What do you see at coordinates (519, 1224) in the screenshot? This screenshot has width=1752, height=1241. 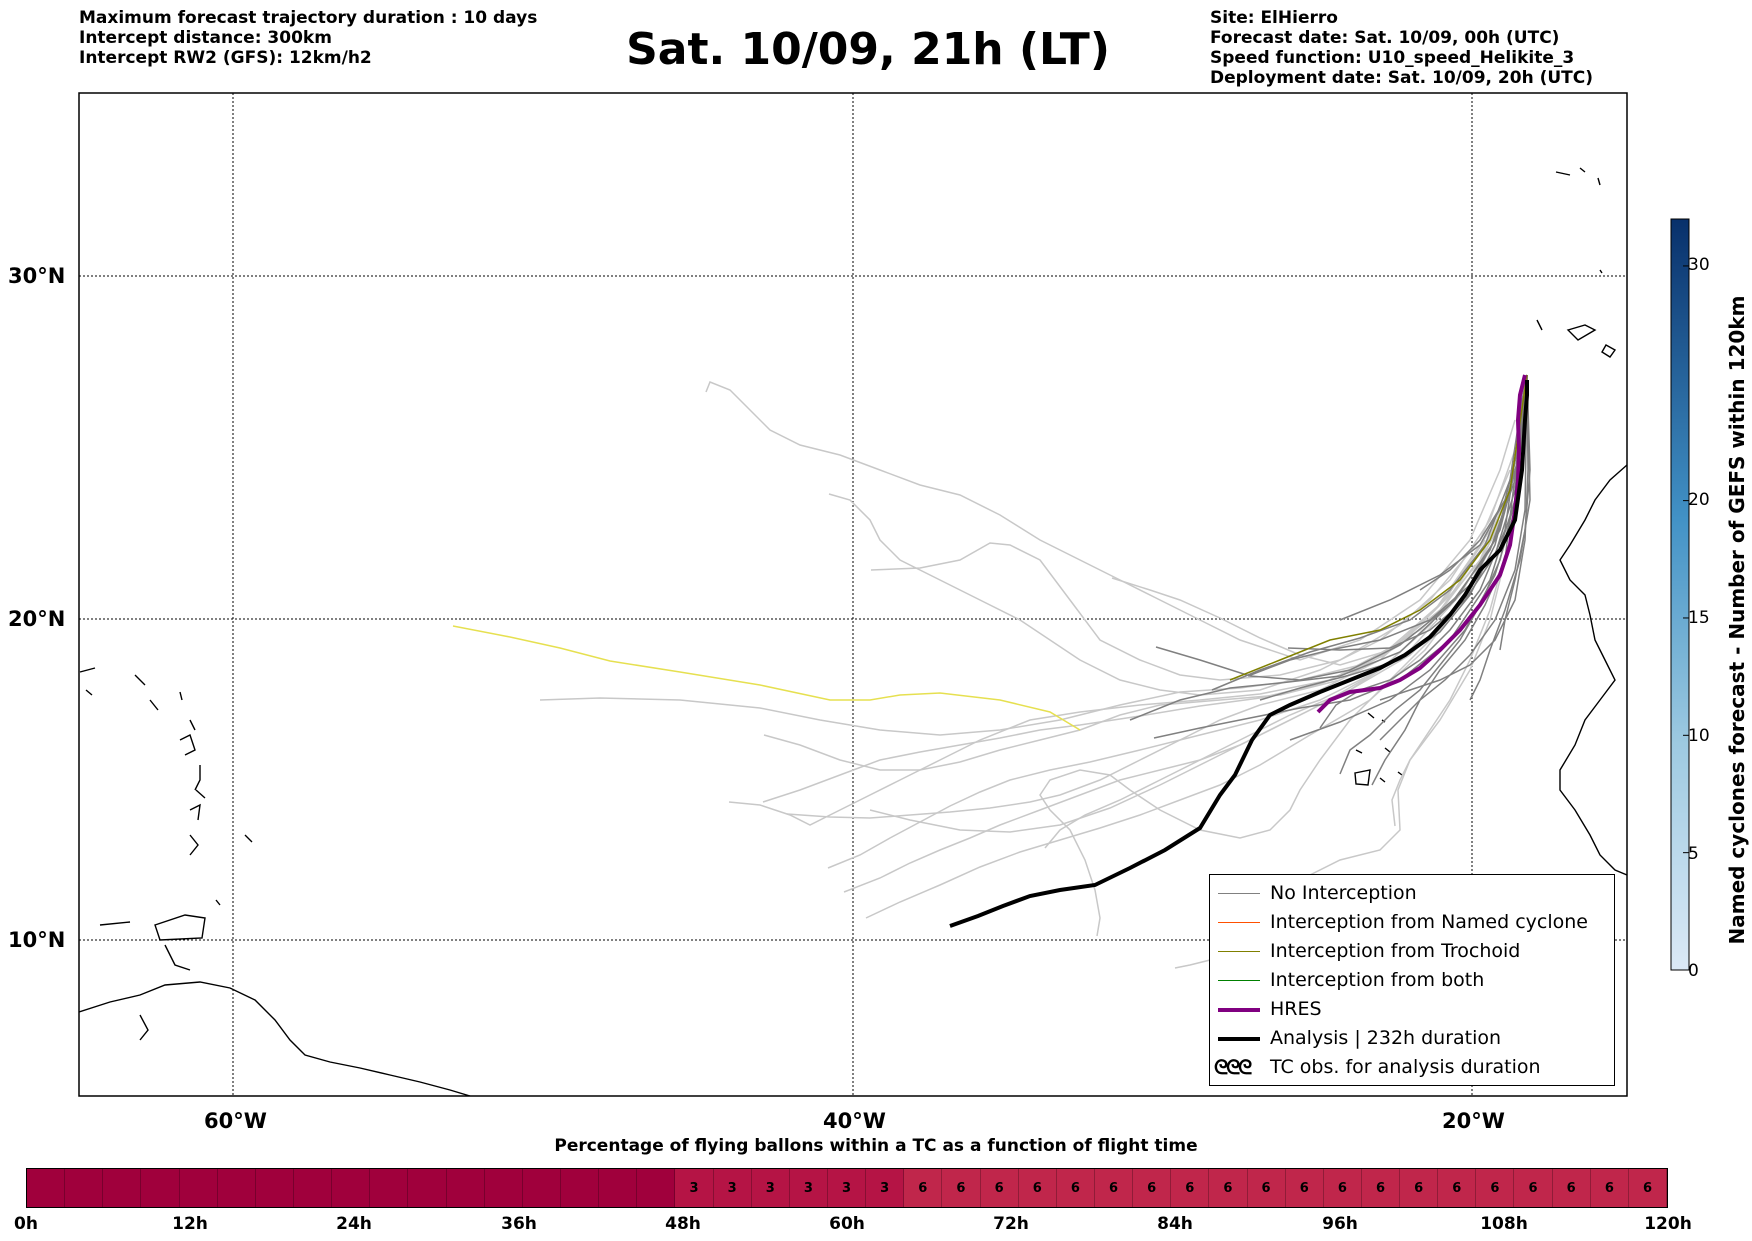 I see `time-tick-36h: 36h` at bounding box center [519, 1224].